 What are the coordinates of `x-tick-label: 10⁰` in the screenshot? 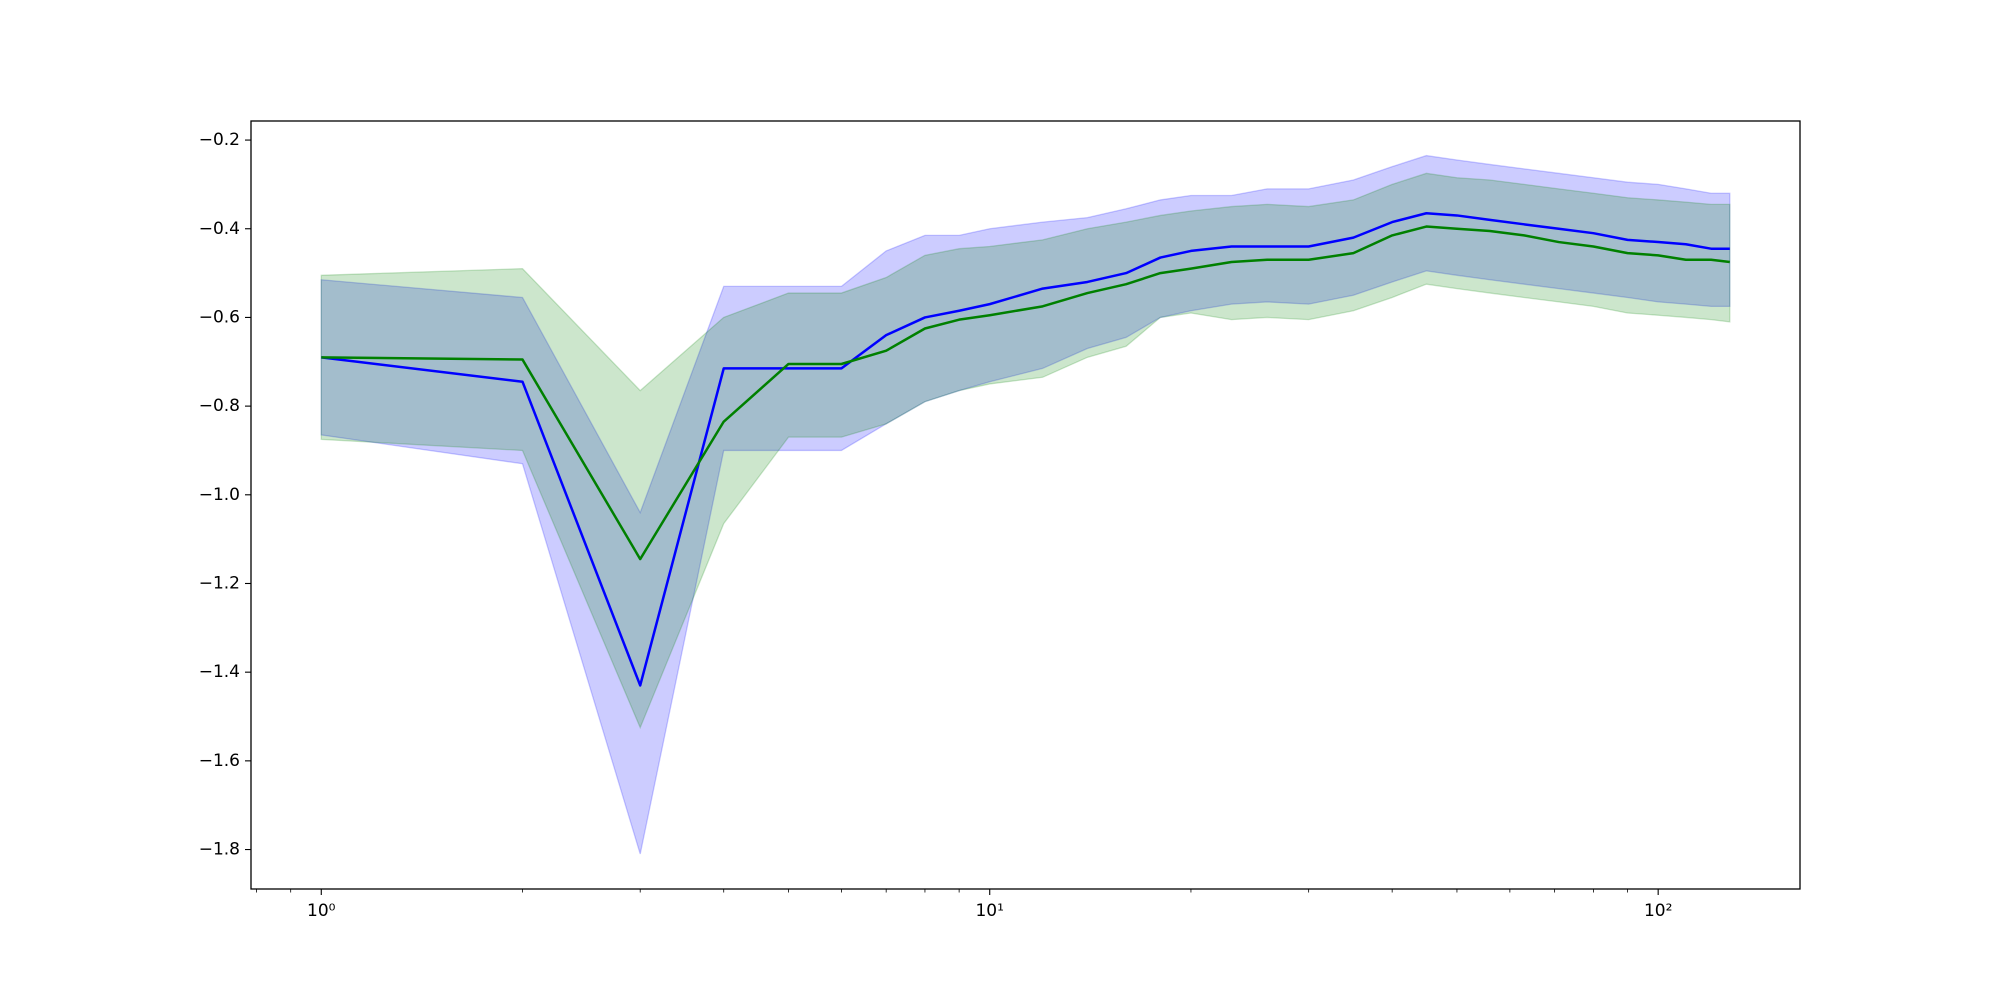 It's located at (321, 911).